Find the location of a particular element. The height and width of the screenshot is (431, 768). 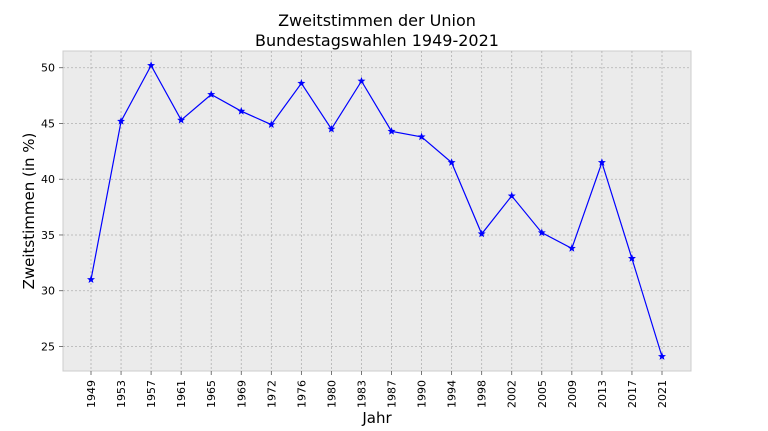

x-tick-label: 2017 is located at coordinates (632, 394).